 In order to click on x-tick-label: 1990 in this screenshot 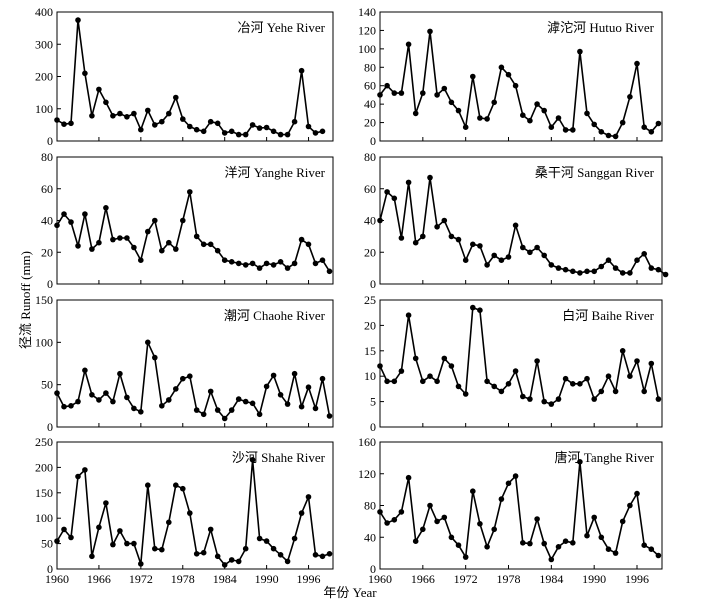, I will do `click(594, 579)`.